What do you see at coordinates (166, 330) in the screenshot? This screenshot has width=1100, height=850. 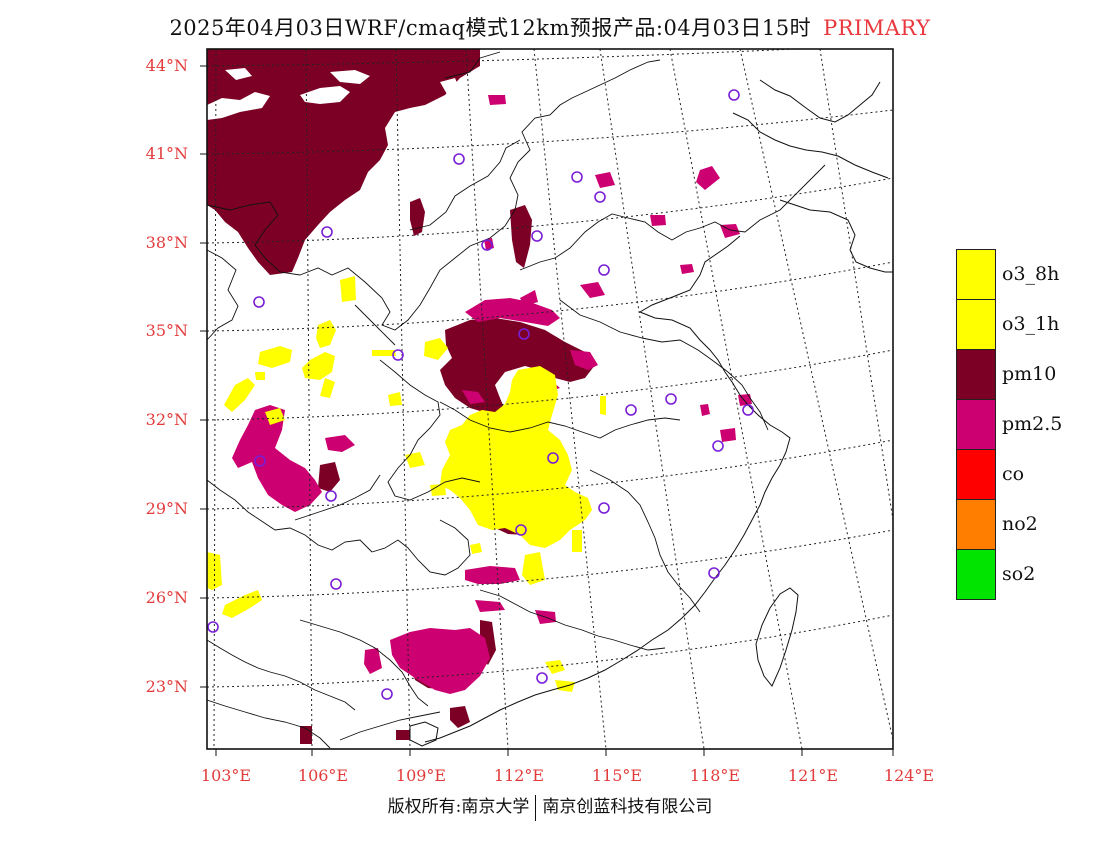 I see `lat-label: 35°N` at bounding box center [166, 330].